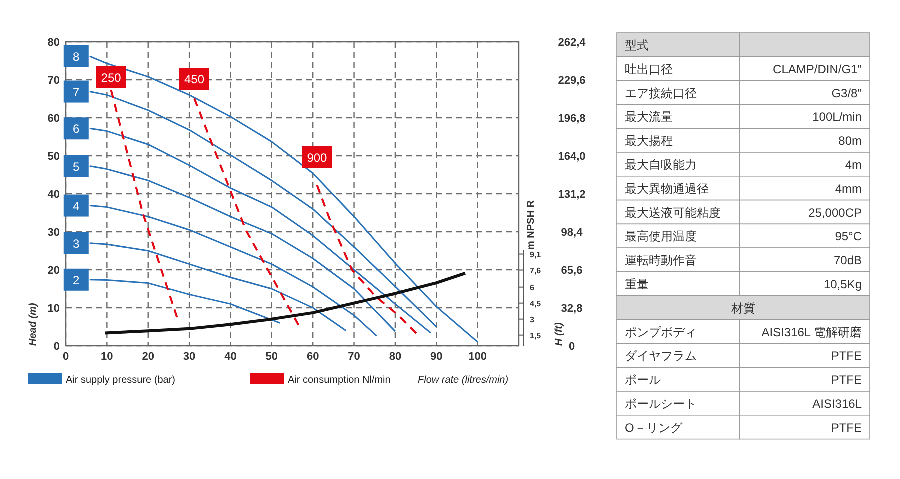 The image size is (900, 479). What do you see at coordinates (572, 157) in the screenshot?
I see `y2-tick-label: 164,0` at bounding box center [572, 157].